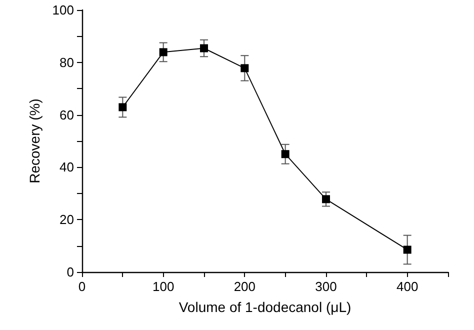 The width and height of the screenshot is (474, 330). I want to click on y-tick-label: 40, so click(67, 167).